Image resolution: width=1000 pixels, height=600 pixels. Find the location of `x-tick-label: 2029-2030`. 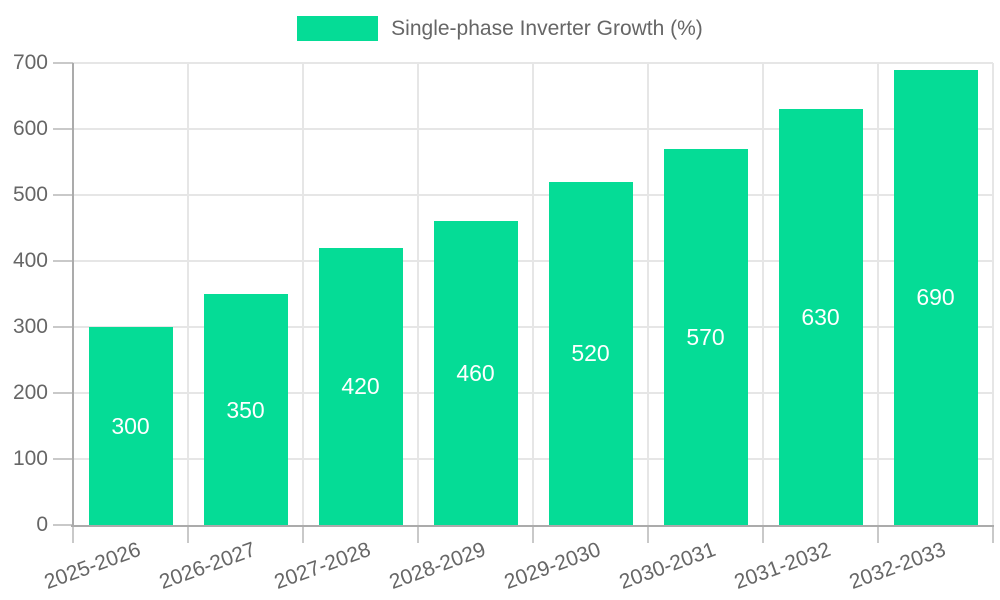

x-tick-label: 2029-2030 is located at coordinates (552, 565).